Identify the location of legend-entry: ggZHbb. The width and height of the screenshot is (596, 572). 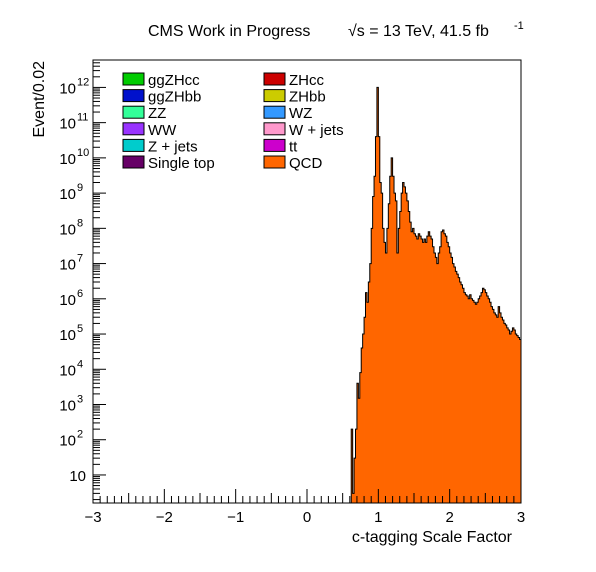
(161, 97).